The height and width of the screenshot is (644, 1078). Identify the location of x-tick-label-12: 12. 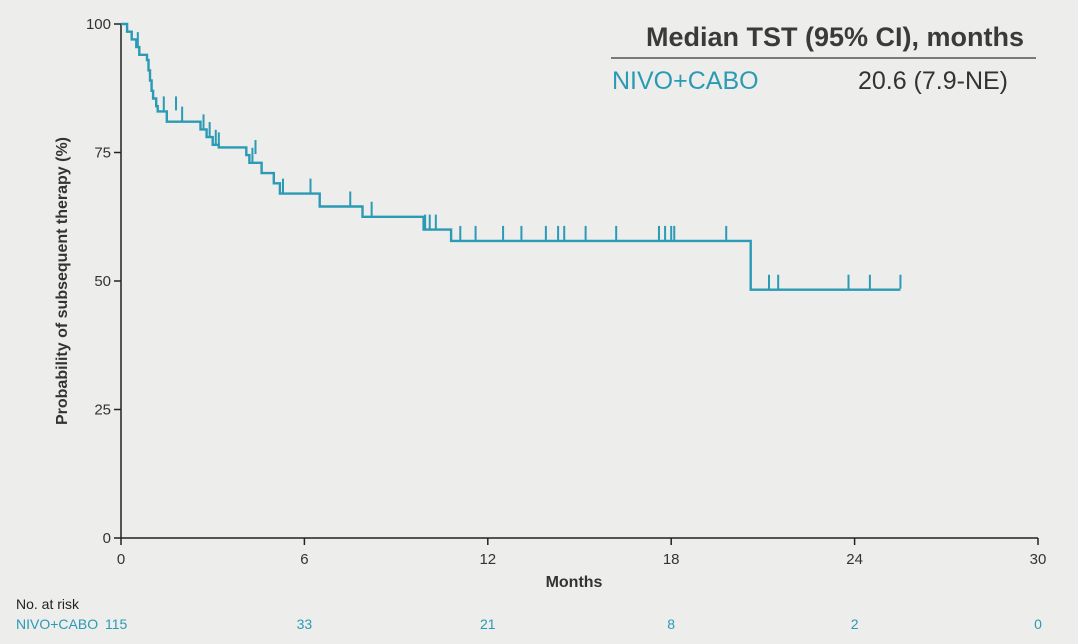
(487, 559).